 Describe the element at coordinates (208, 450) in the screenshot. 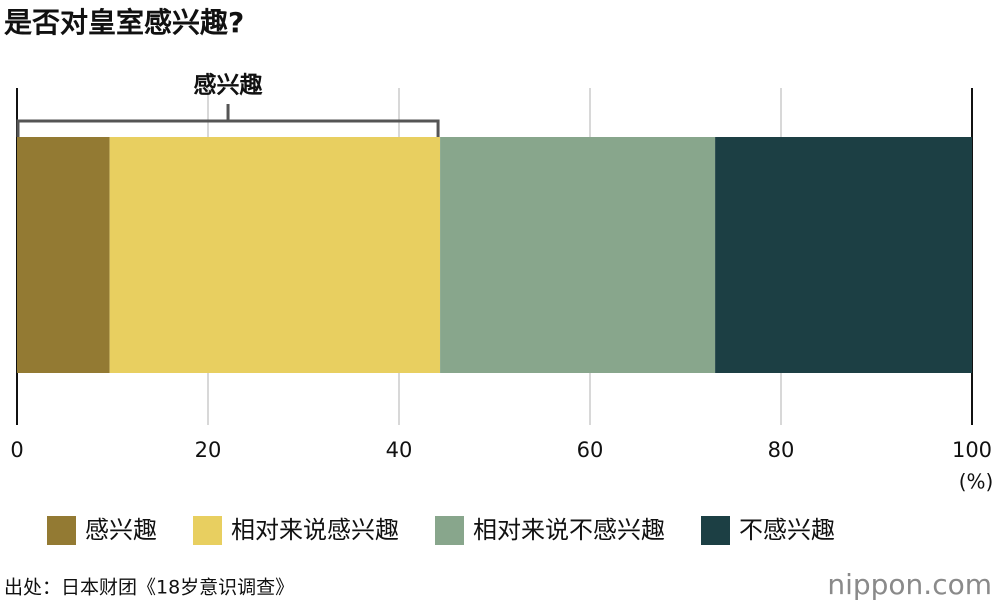

I see `x-tick-label: 20` at that location.